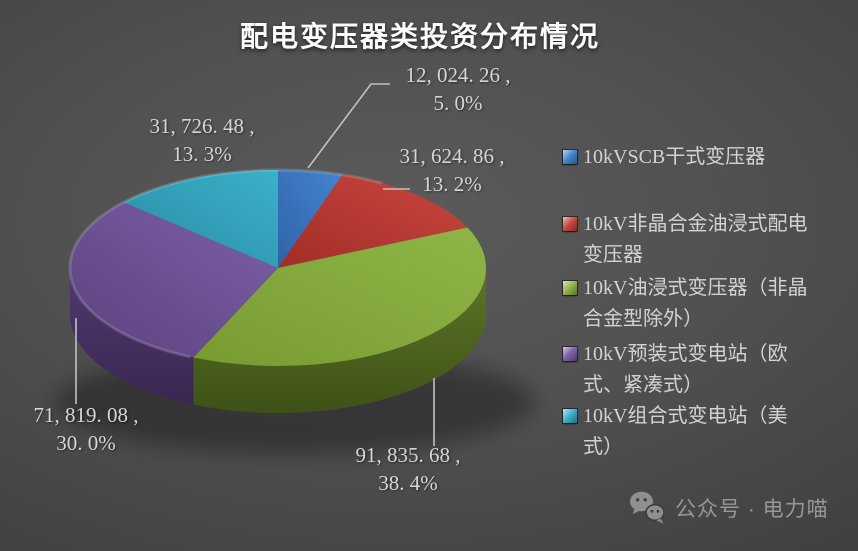 The width and height of the screenshot is (858, 551). Describe the element at coordinates (452, 170) in the screenshot. I see `data-label-slice-1: 31, 624. 86 , 13. 2%` at that location.